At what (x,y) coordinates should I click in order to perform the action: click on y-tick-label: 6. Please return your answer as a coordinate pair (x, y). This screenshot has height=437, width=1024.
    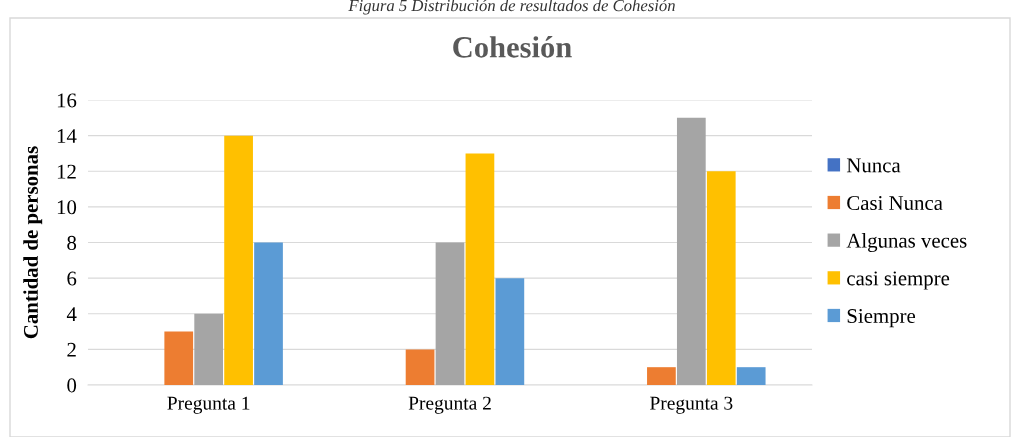
    Looking at the image, I should click on (72, 278).